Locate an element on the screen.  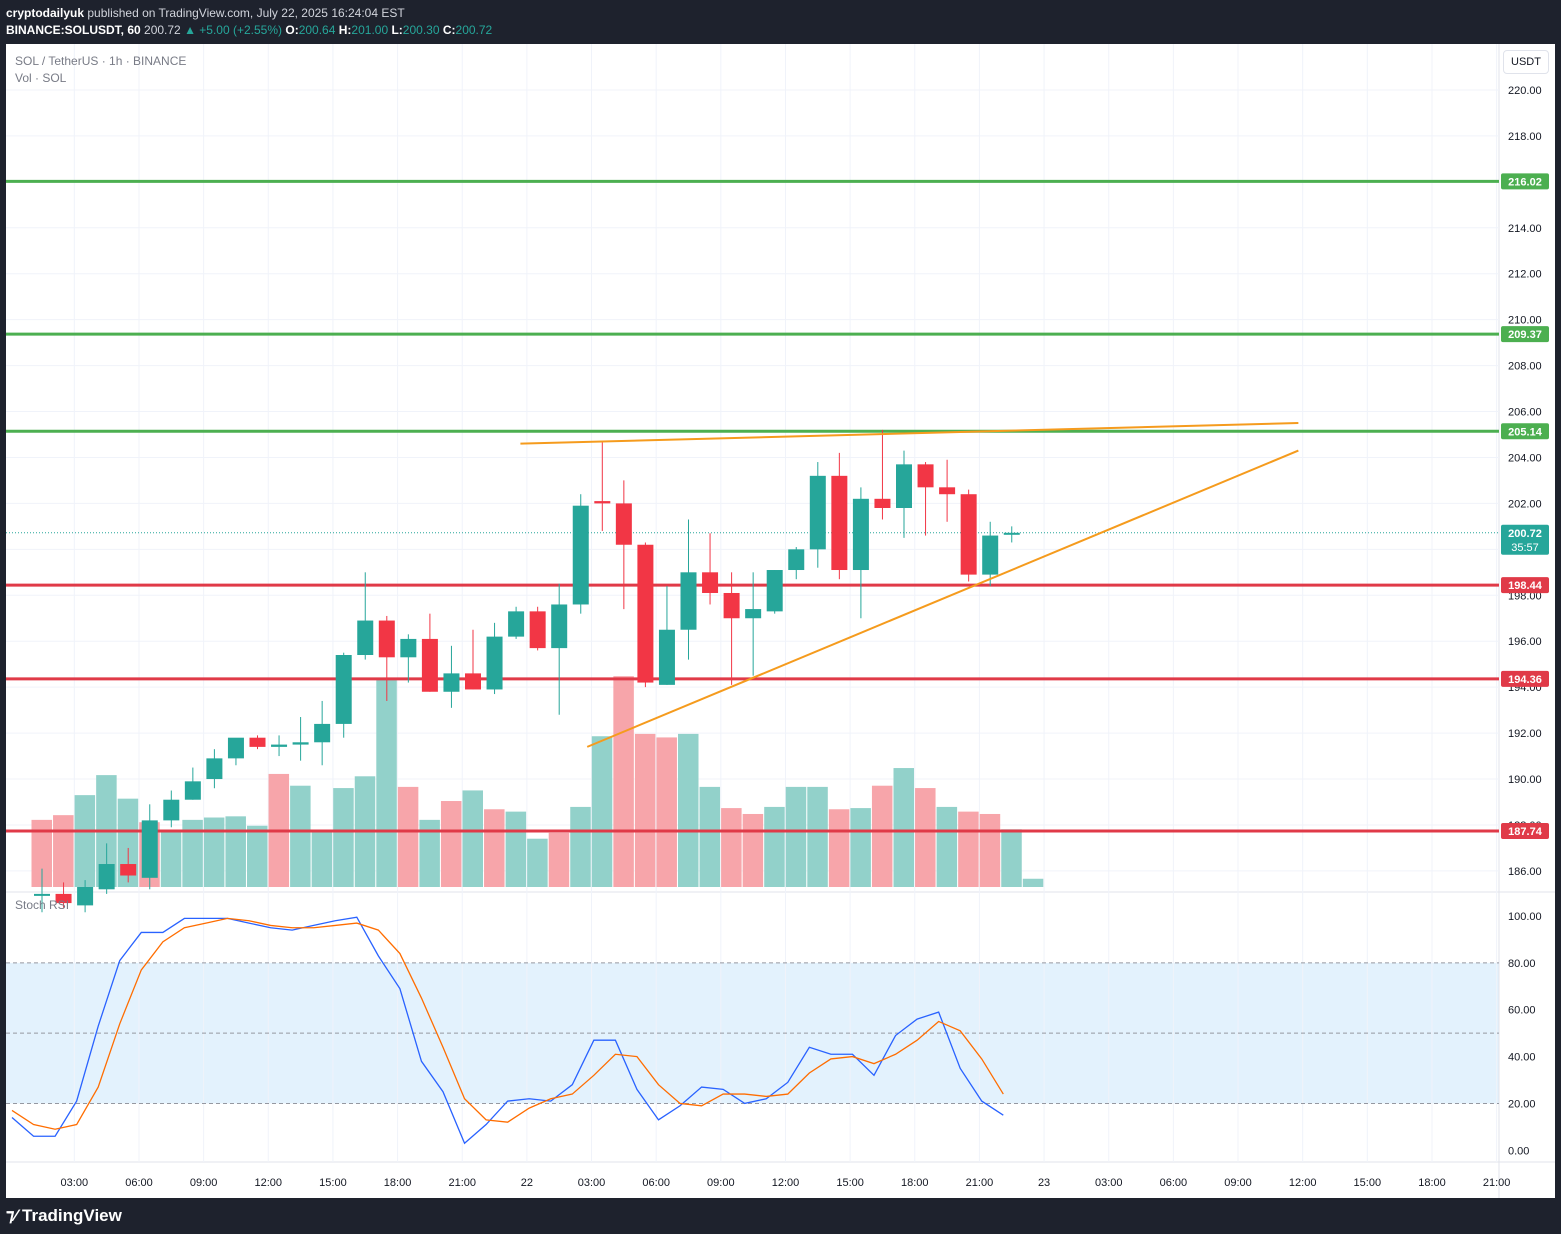
stoch-legend: Stoch RSI is located at coordinates (42, 905).